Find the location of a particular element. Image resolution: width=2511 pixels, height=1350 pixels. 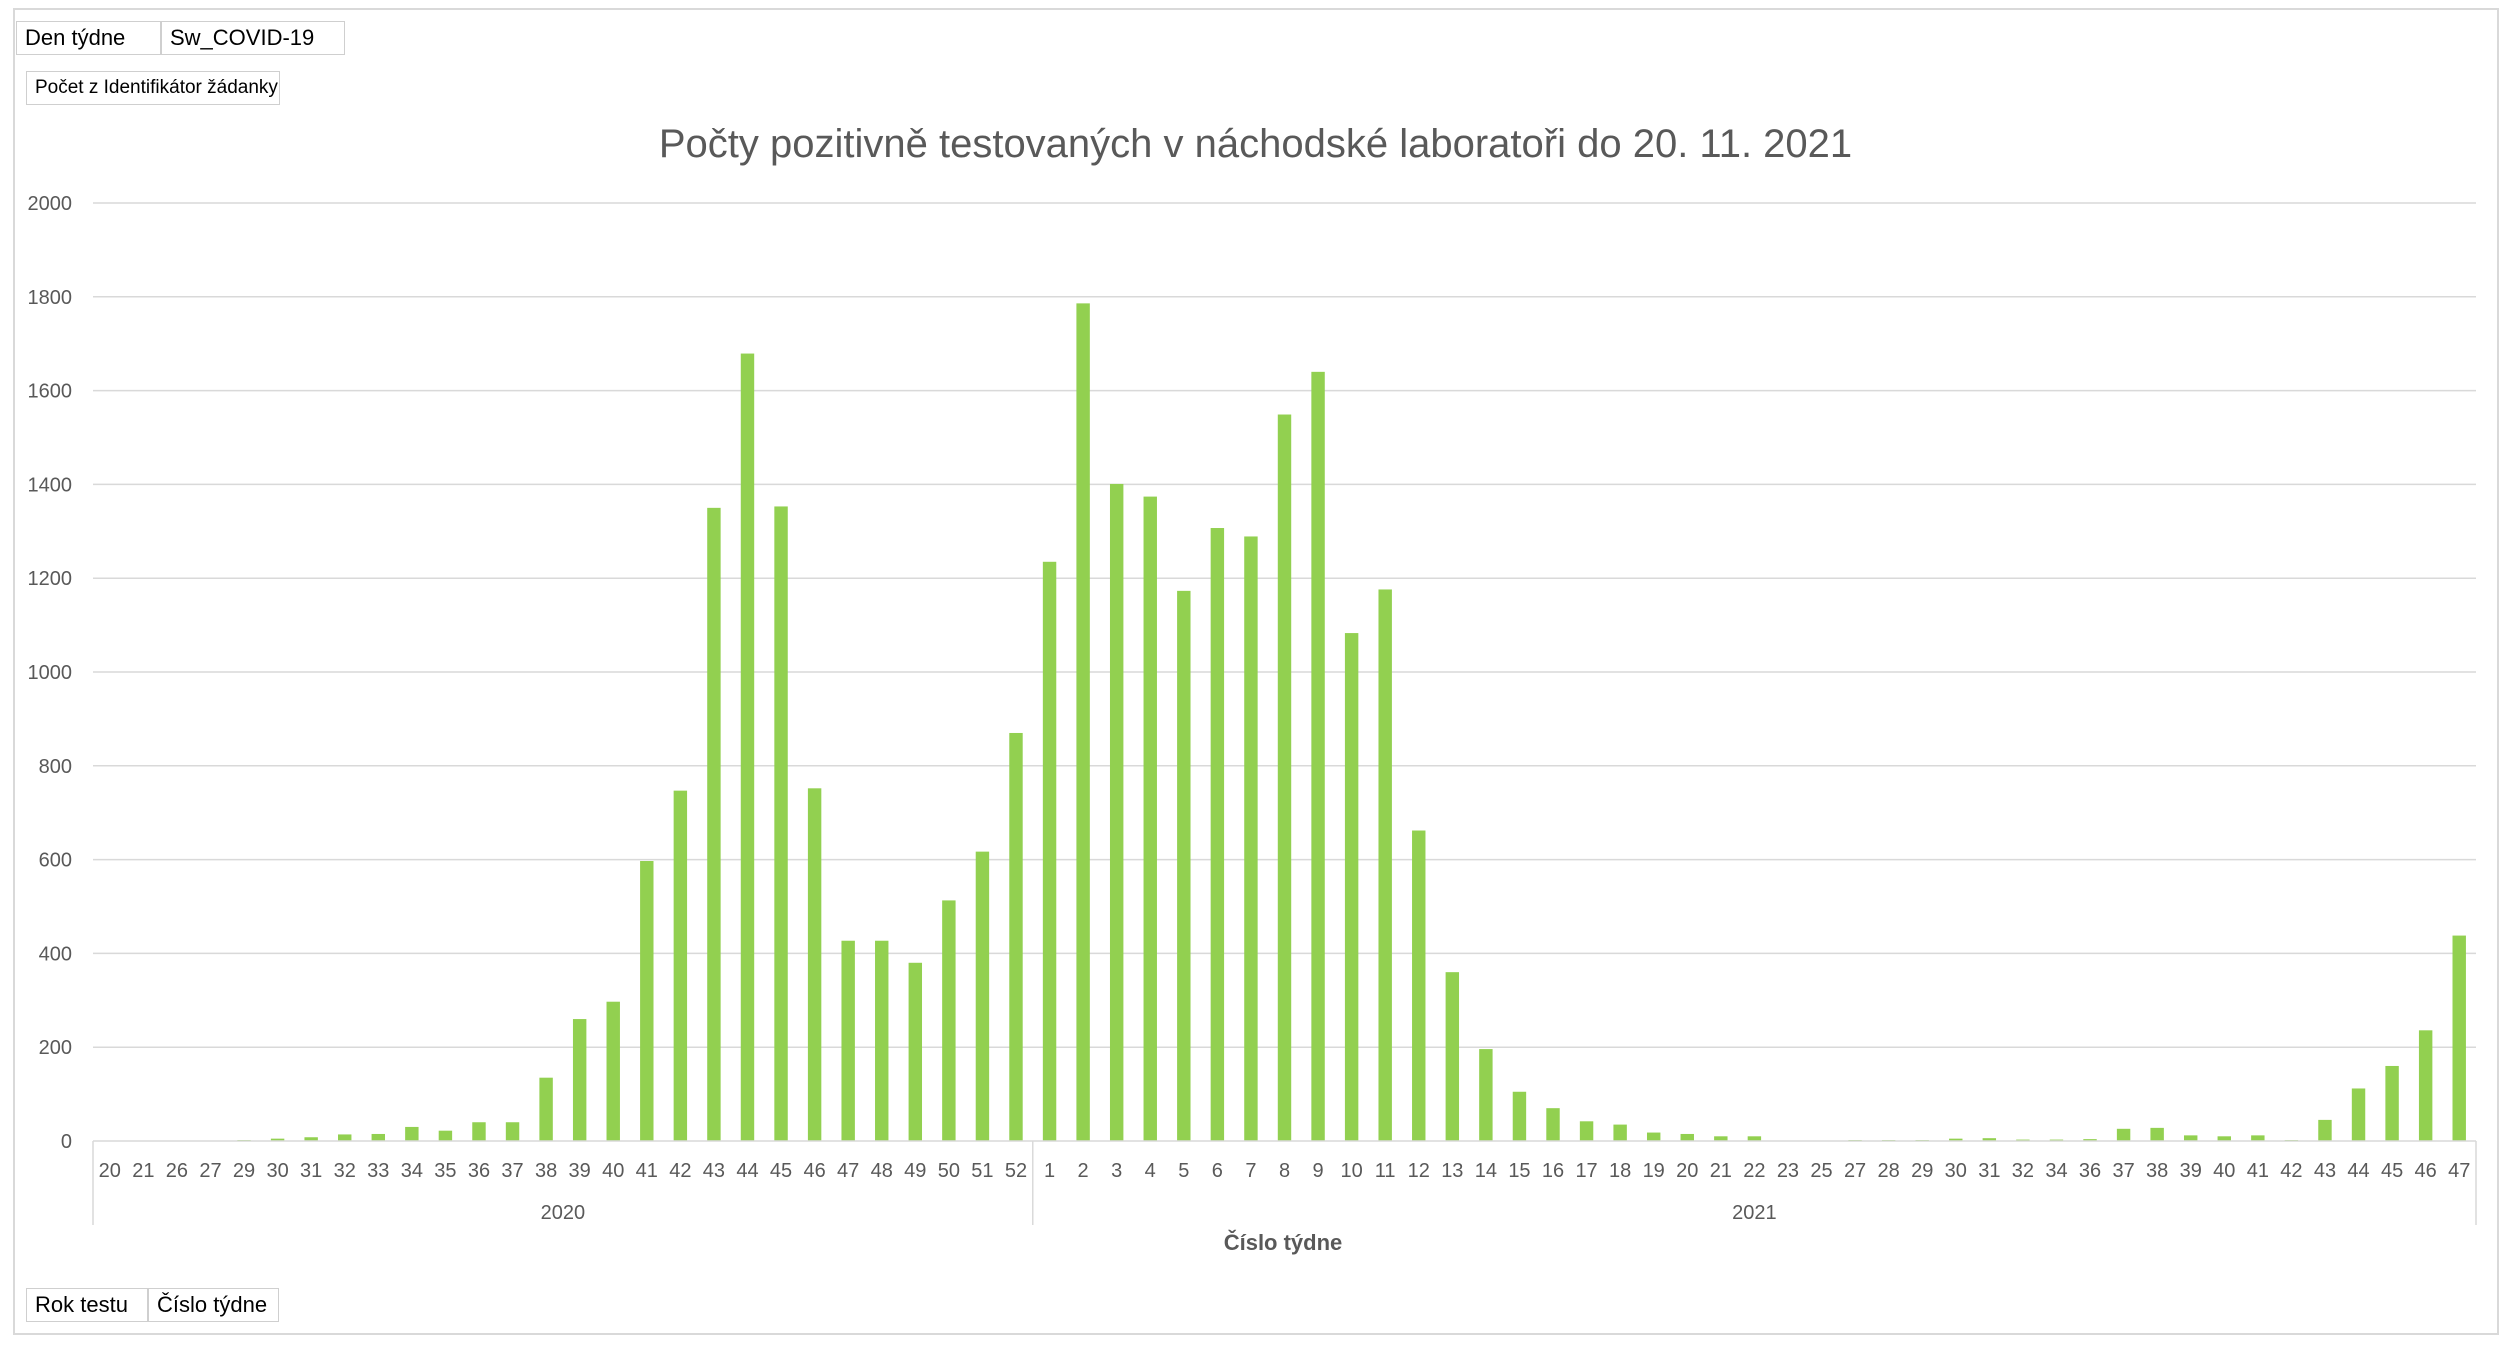

x-tick-label: 7 is located at coordinates (1250, 1171).